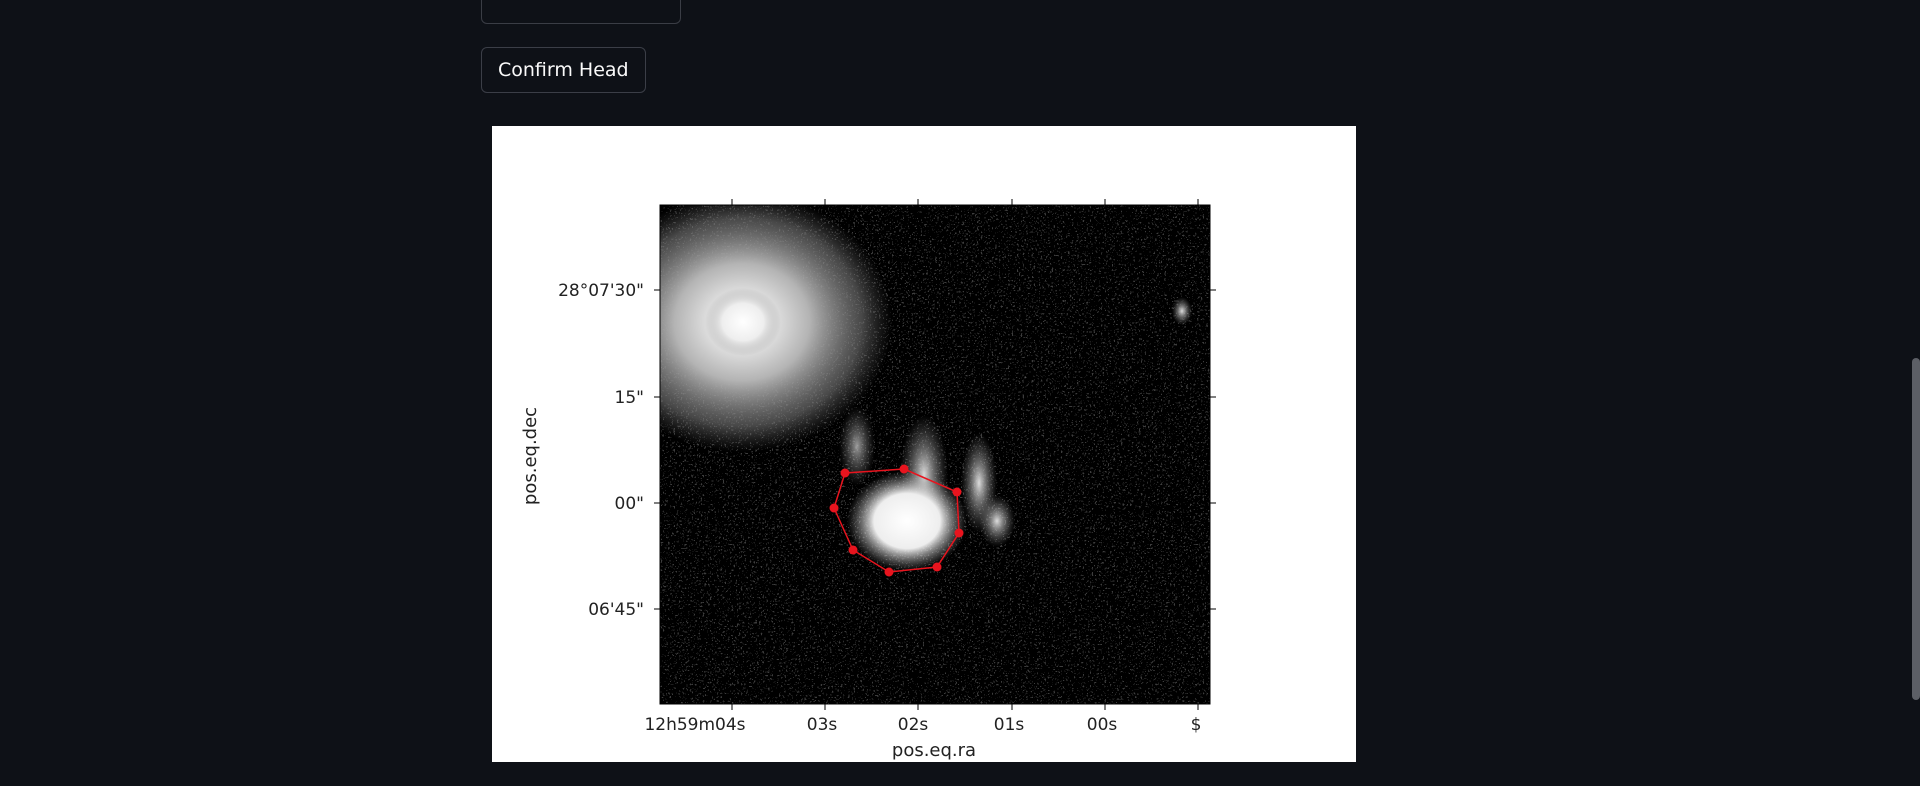 This screenshot has width=1920, height=786. Describe the element at coordinates (913, 725) in the screenshot. I see `x-tick-label: 02s` at that location.